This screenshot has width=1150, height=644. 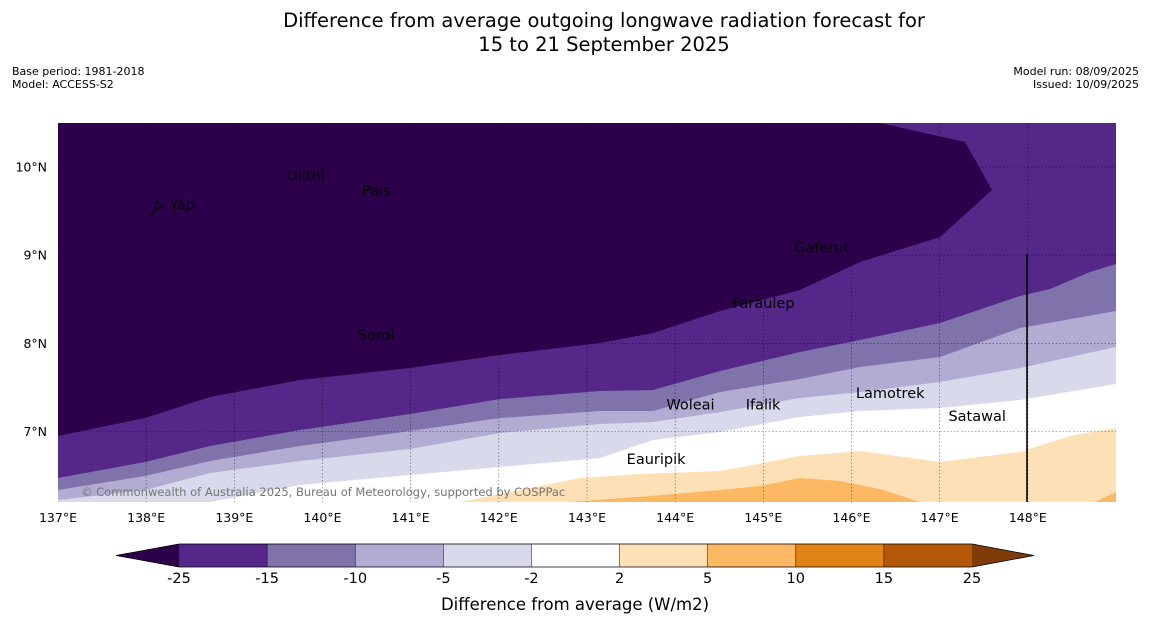 I want to click on band-plus2-plus5, so click(x=788, y=465).